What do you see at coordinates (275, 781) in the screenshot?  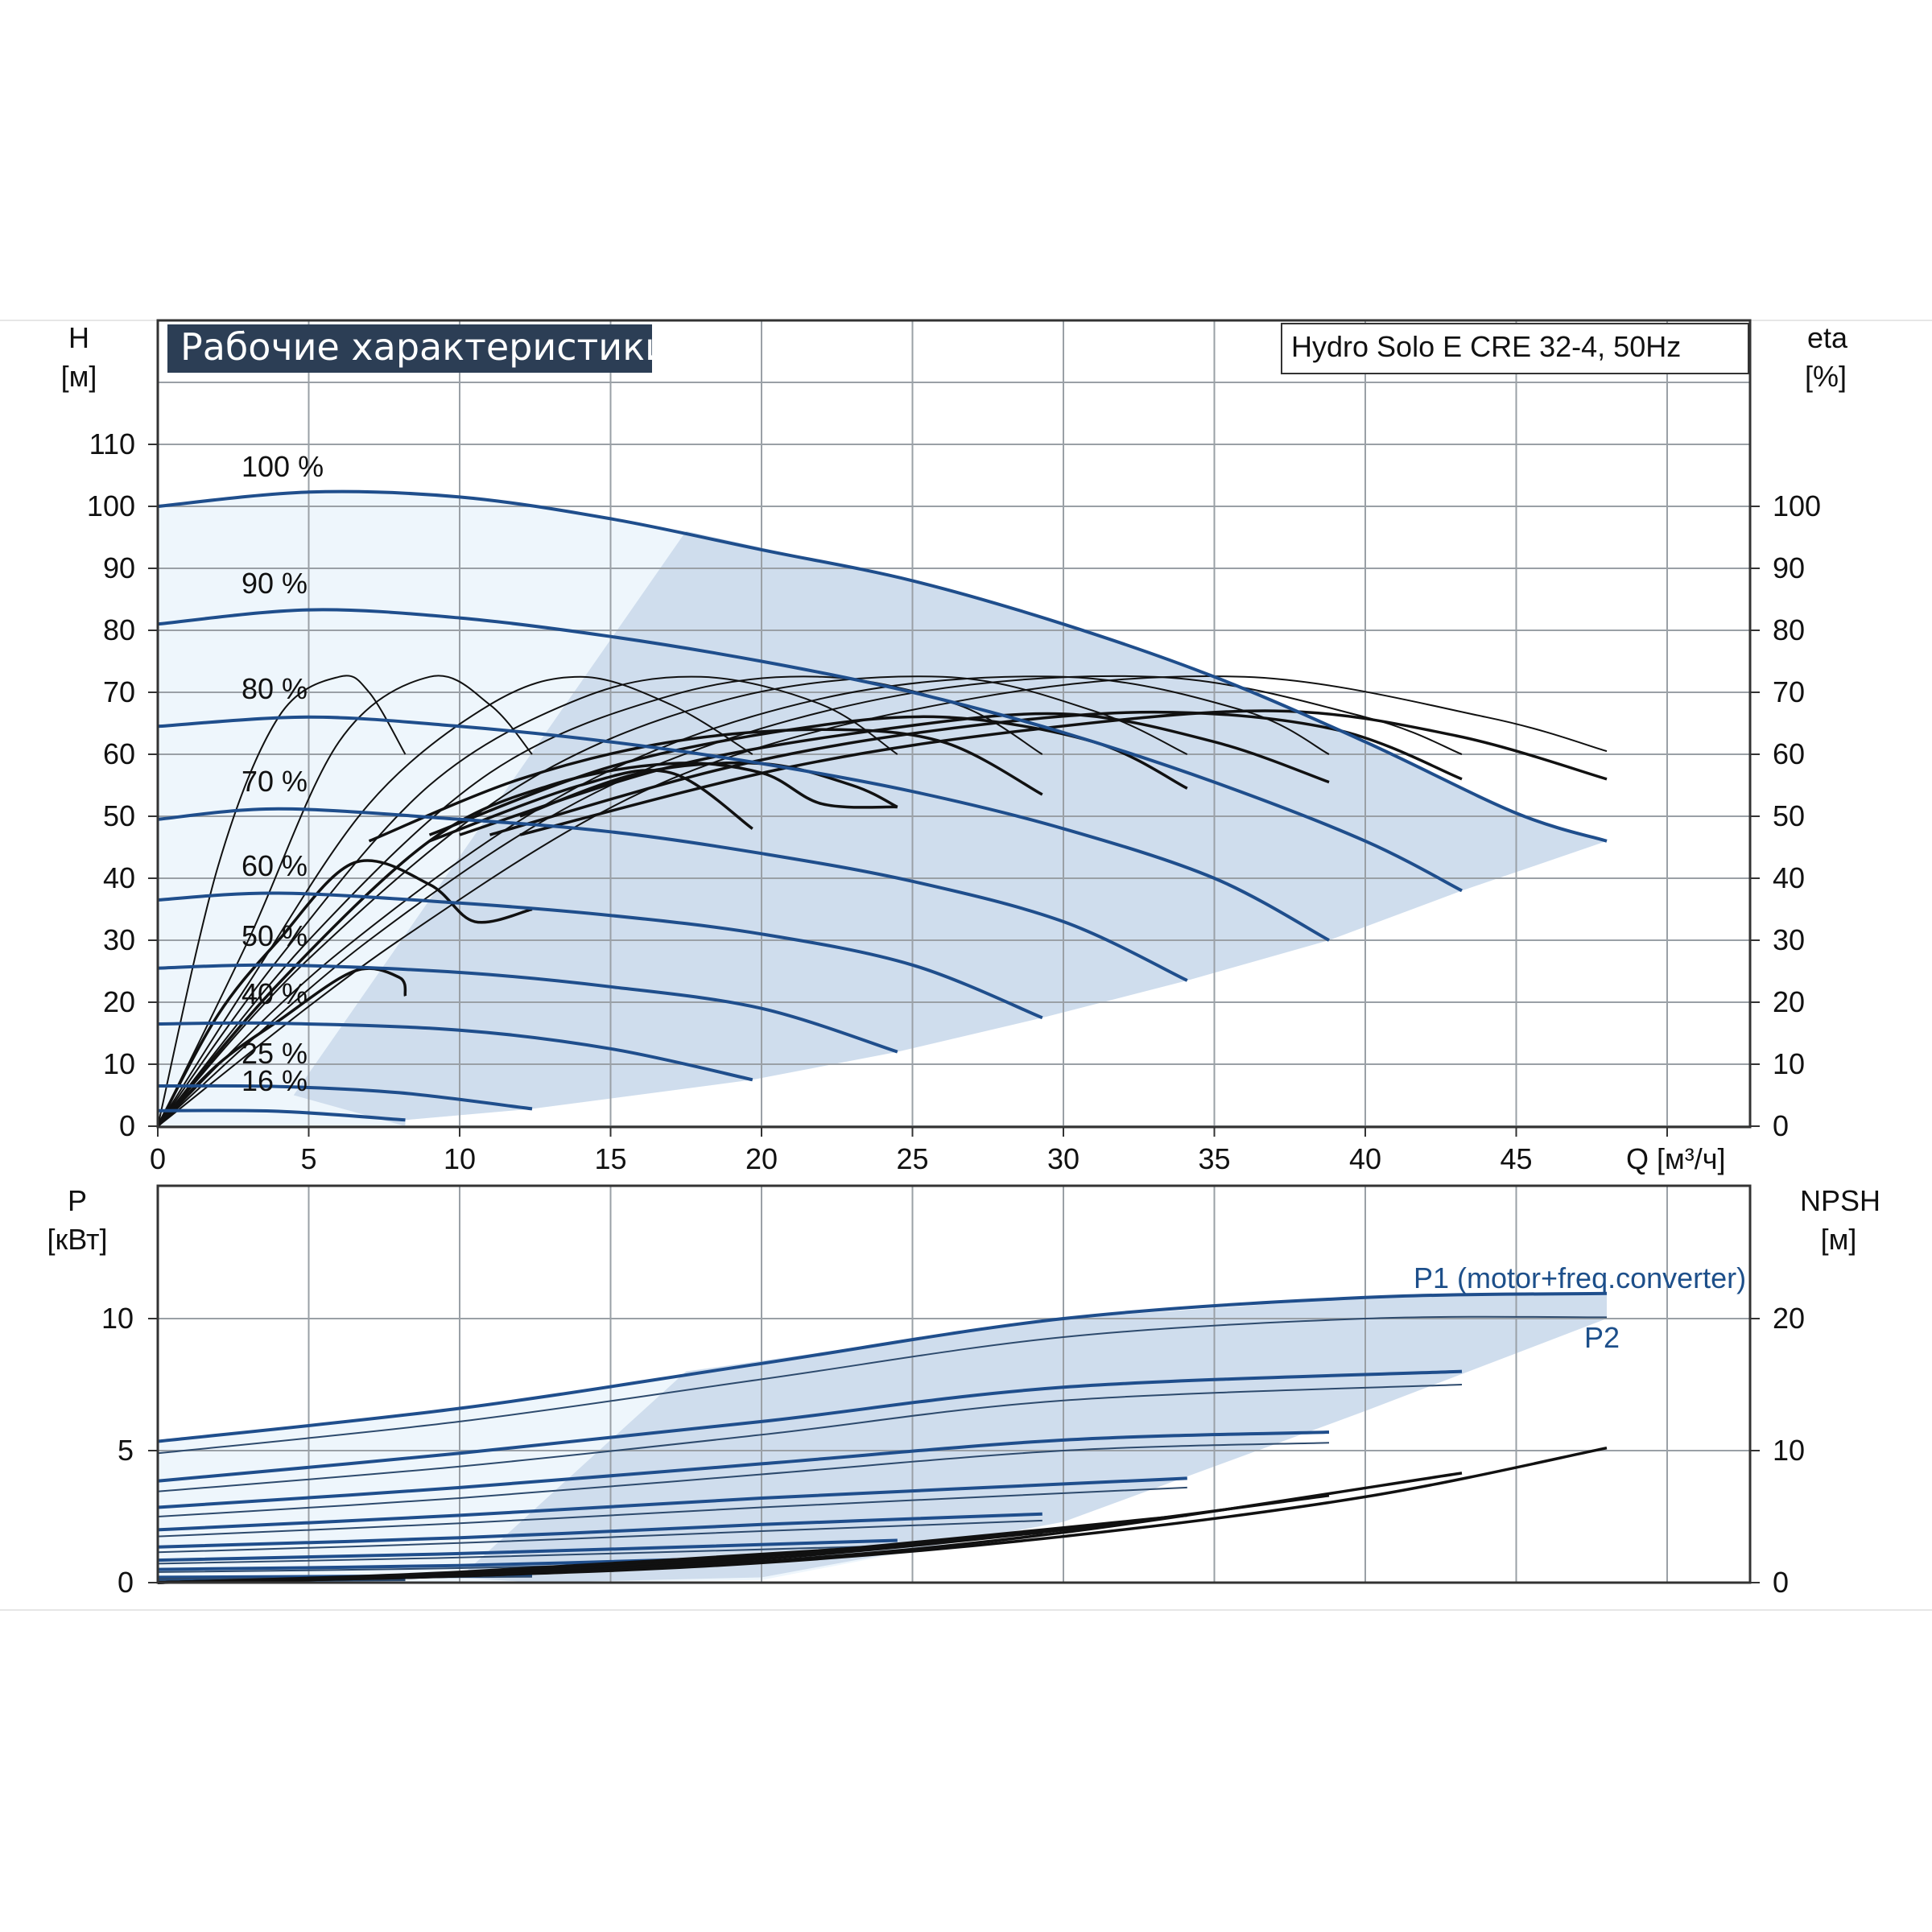 I see `speed-label-70: 70 %` at bounding box center [275, 781].